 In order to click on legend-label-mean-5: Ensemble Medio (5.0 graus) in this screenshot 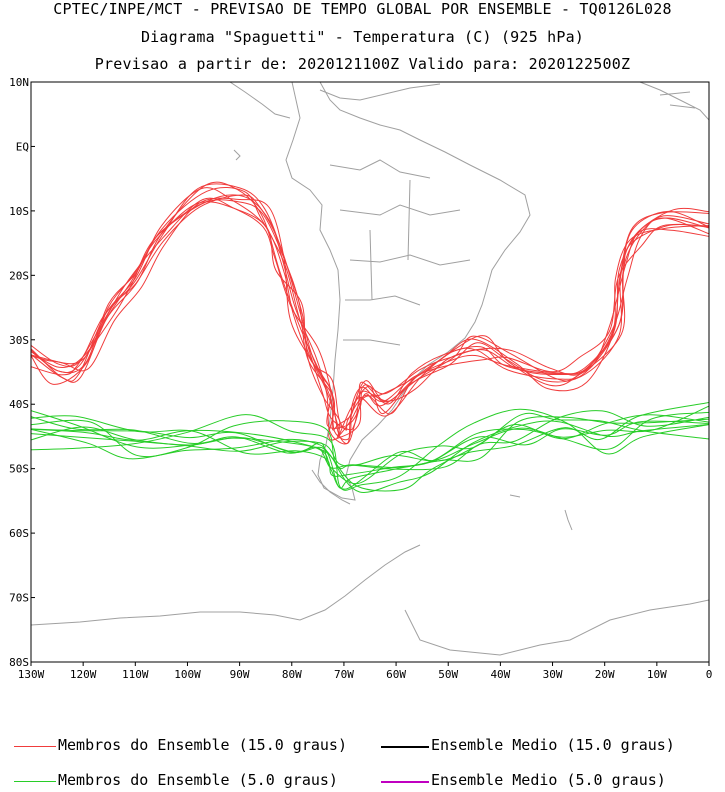, I will do `click(548, 780)`.